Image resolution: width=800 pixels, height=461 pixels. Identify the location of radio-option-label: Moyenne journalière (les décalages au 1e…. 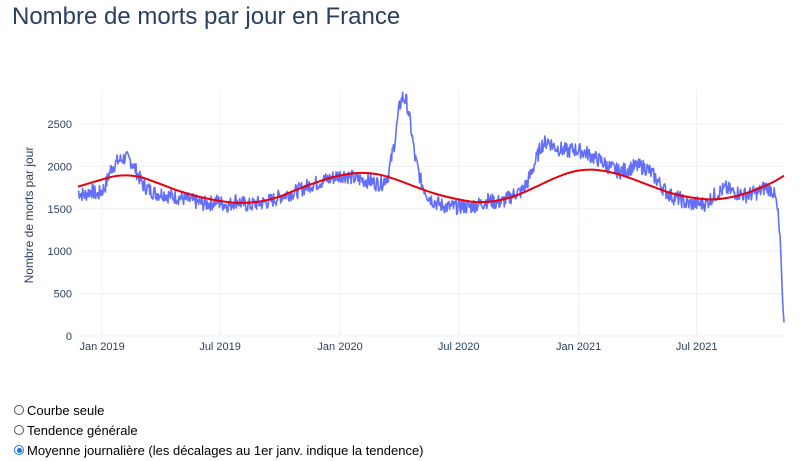
(225, 450).